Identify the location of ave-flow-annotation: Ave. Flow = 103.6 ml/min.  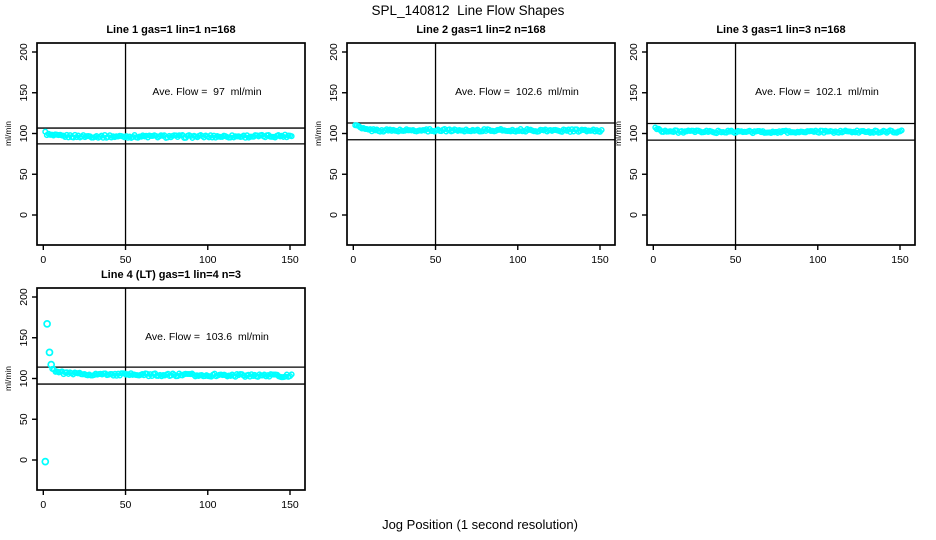
(207, 337).